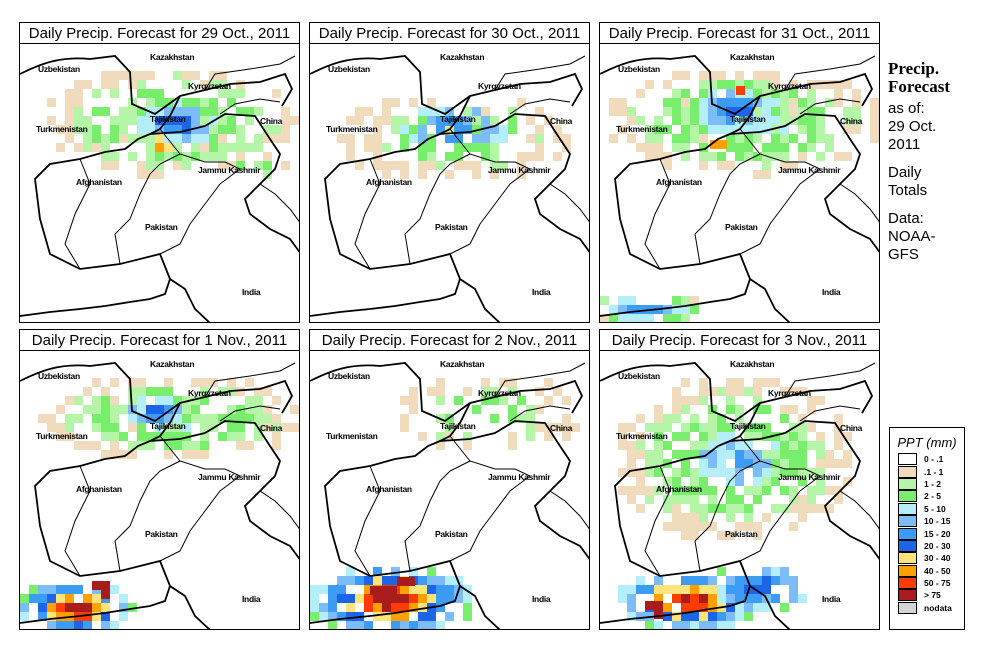 The height and width of the screenshot is (649, 983). Describe the element at coordinates (907, 558) in the screenshot. I see `legend-swatch` at that location.